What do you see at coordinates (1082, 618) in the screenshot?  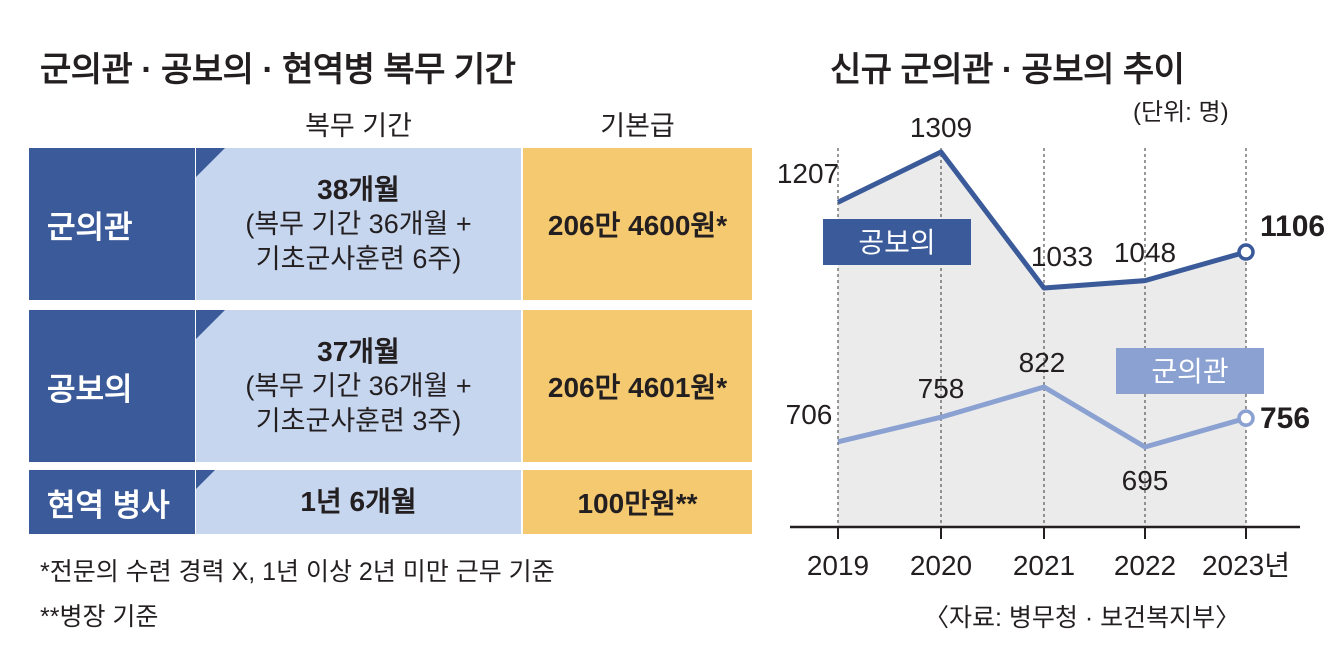 I see `chart-source: 〈자료: 병무청 · 보건복지부〉` at bounding box center [1082, 618].